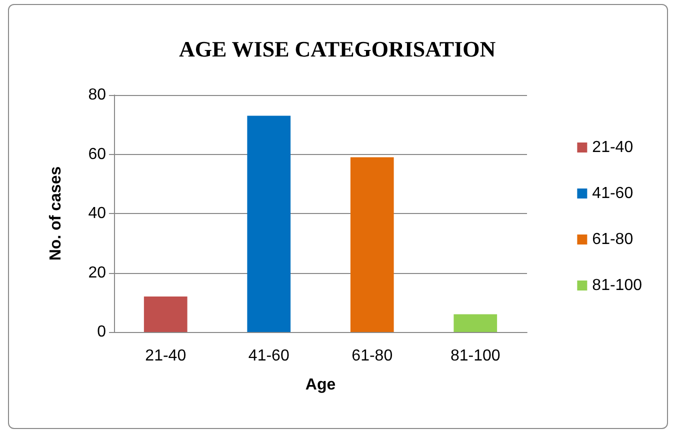  What do you see at coordinates (56, 213) in the screenshot?
I see `y-axis-title: No. of cases` at bounding box center [56, 213].